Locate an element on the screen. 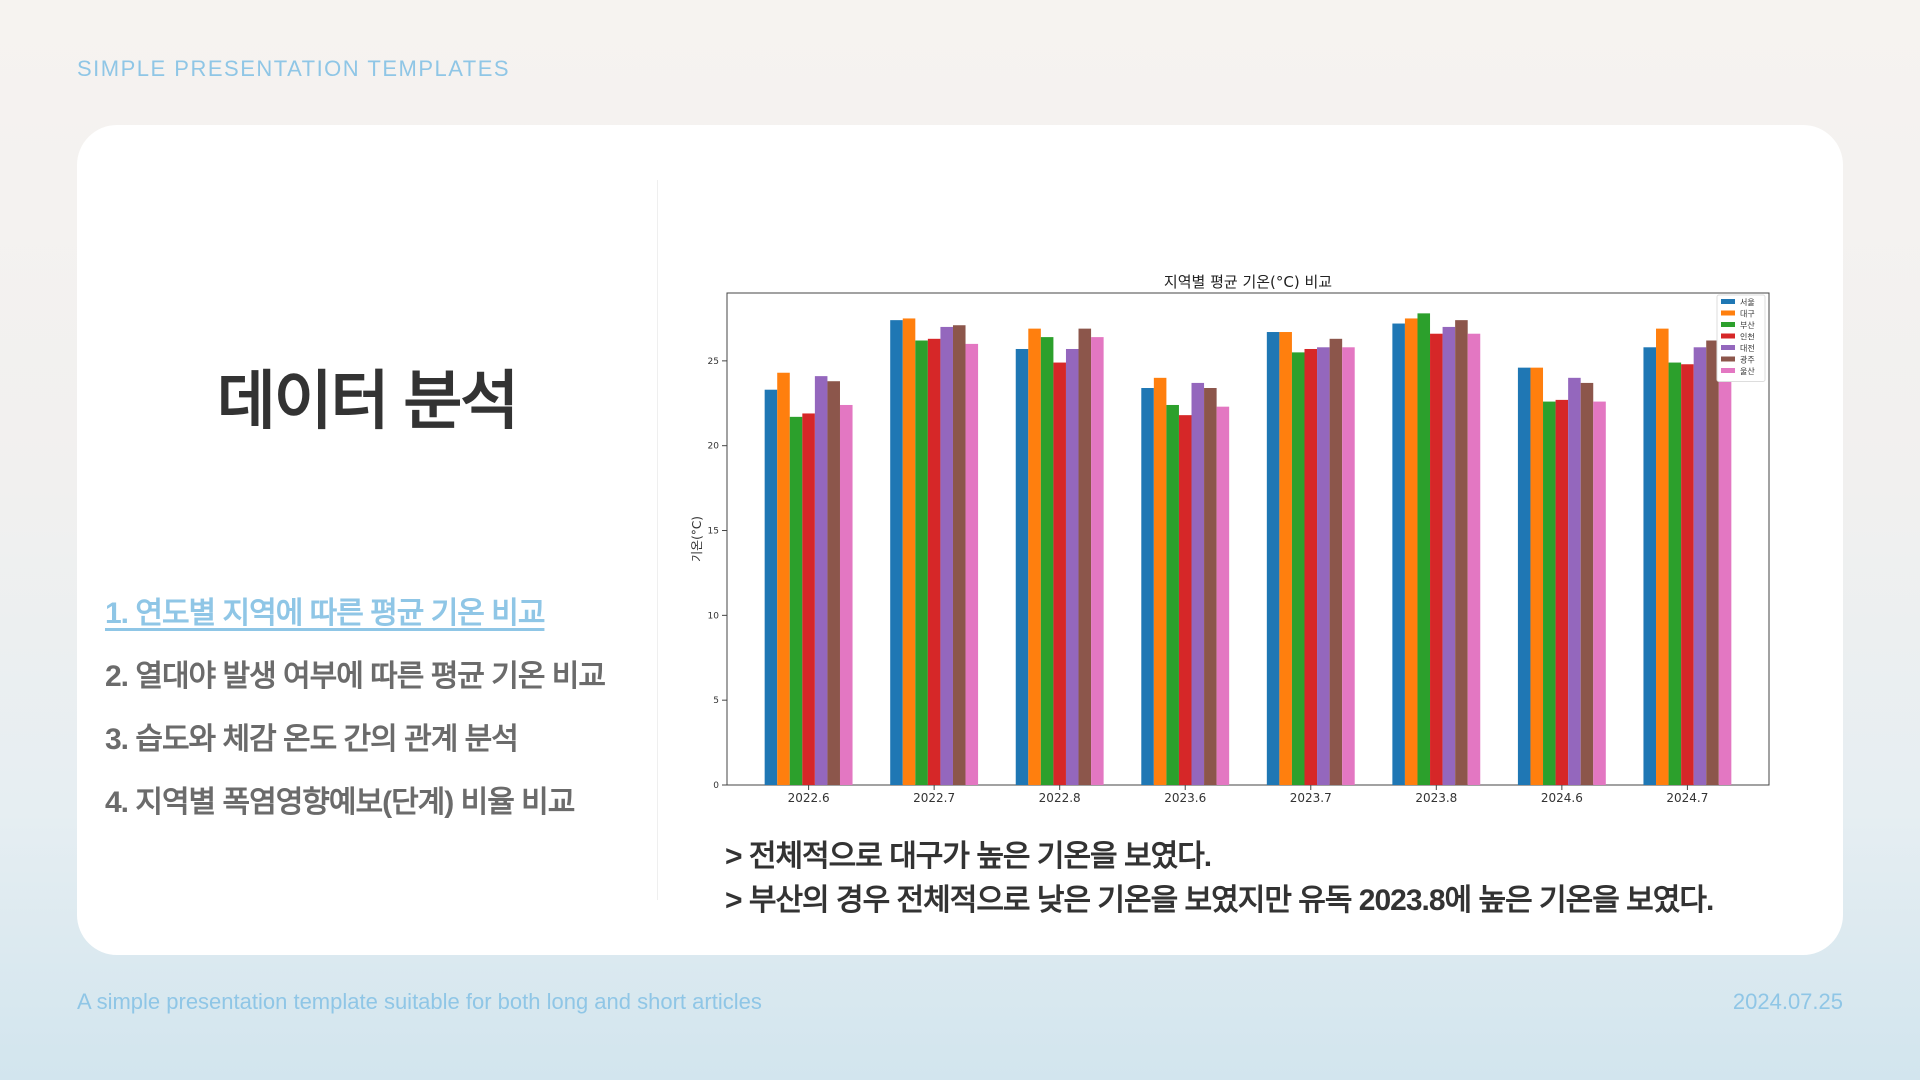  bar-울산-2022.8 is located at coordinates (1097, 561).